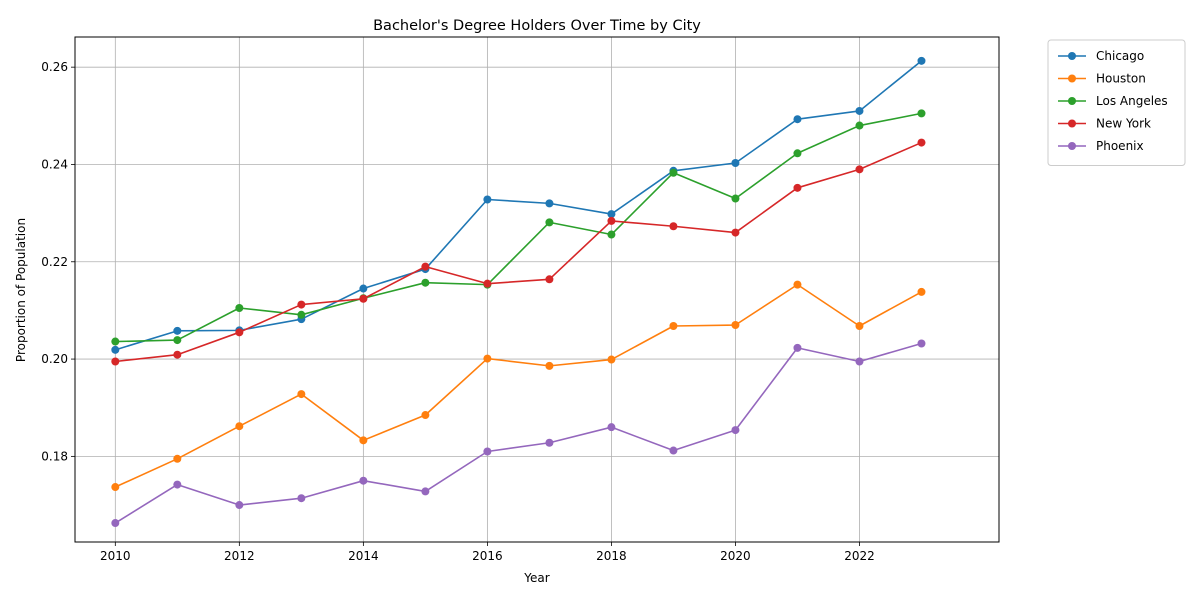 The height and width of the screenshot is (604, 1200). What do you see at coordinates (1102, 79) in the screenshot?
I see `legend-item: Houston` at bounding box center [1102, 79].